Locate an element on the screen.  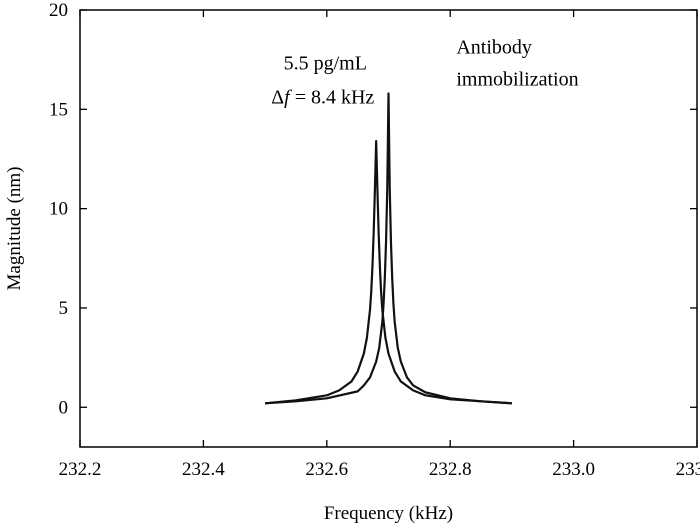
y-tick-label: 10 is located at coordinates (58, 209).